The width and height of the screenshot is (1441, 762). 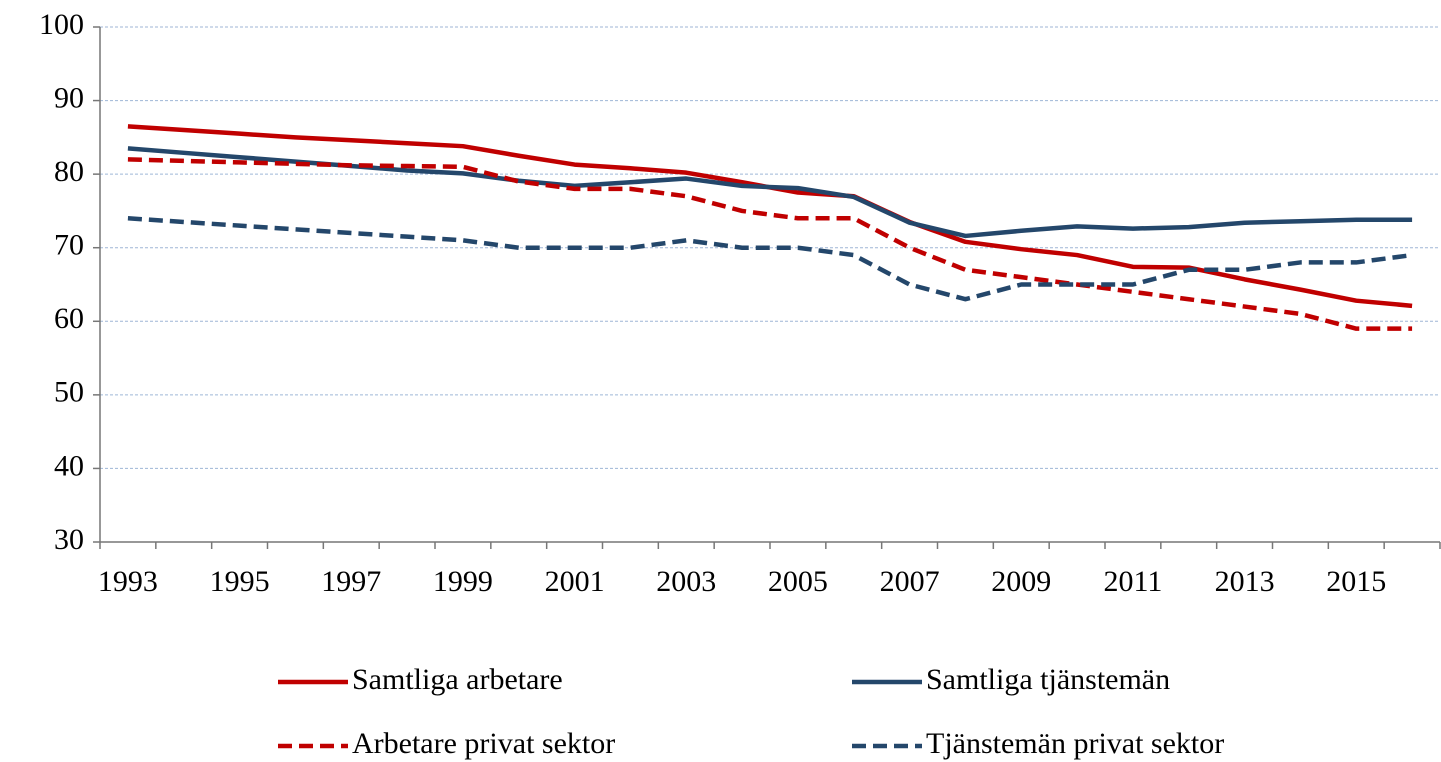 I want to click on y-tick-label: 100, so click(x=61, y=24).